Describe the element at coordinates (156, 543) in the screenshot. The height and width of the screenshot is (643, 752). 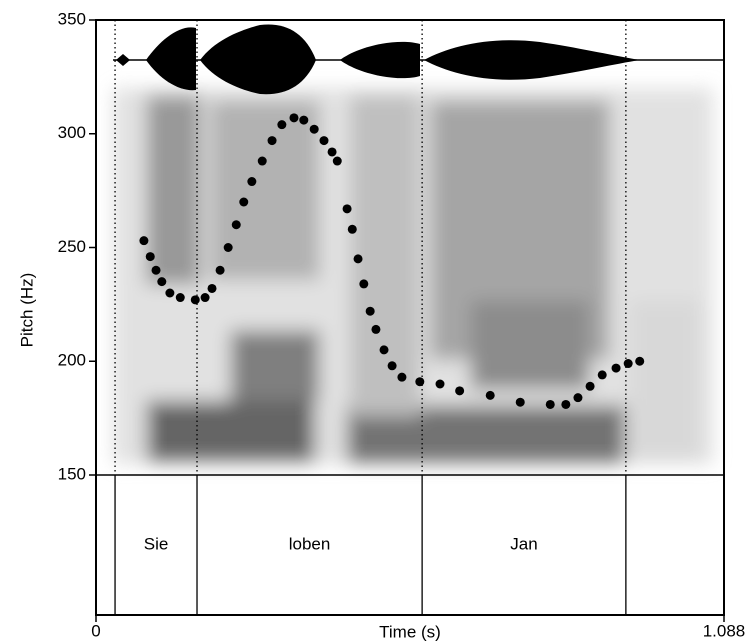
I see `tier-label: Sie` at that location.